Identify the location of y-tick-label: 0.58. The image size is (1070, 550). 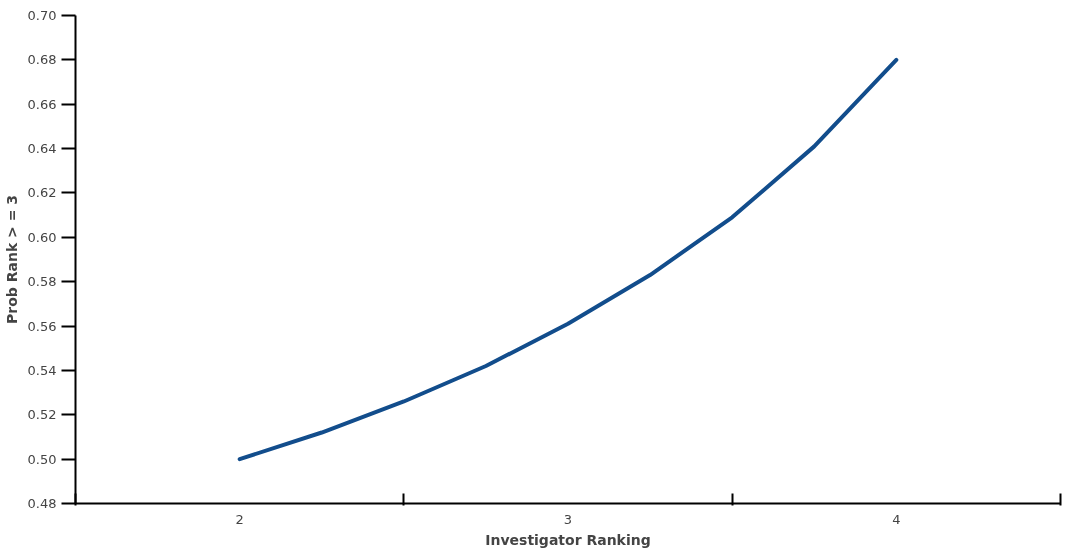
(42, 282).